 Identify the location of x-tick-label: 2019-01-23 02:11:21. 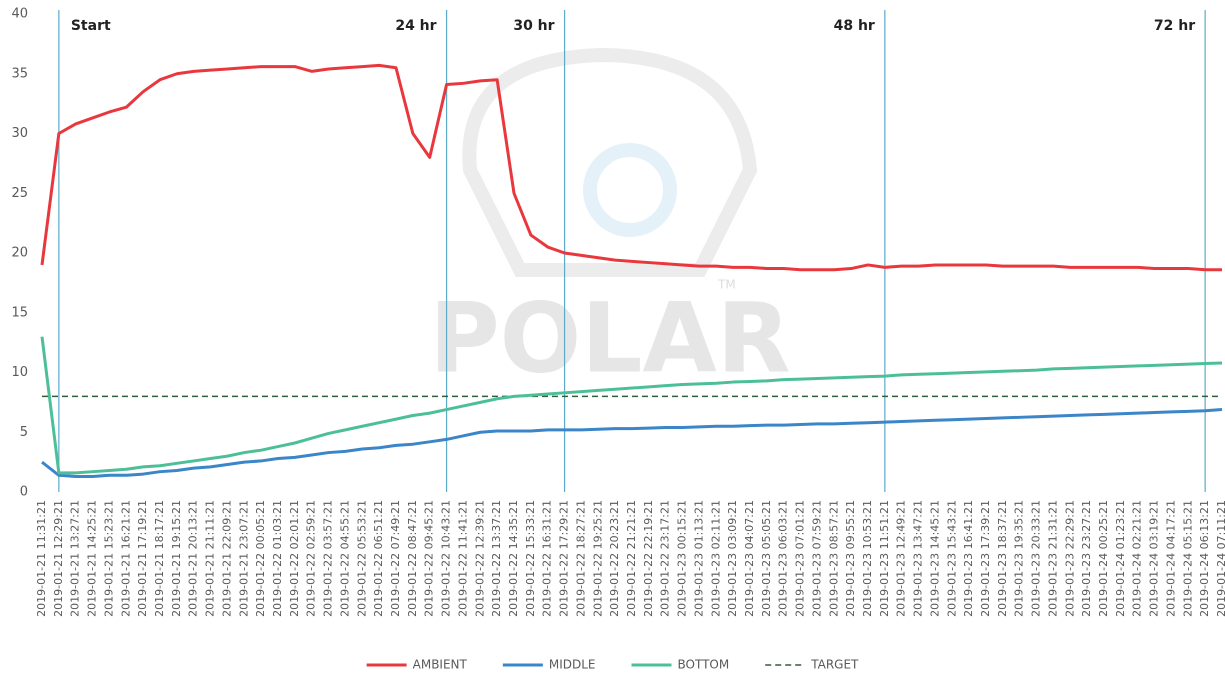
(715, 558).